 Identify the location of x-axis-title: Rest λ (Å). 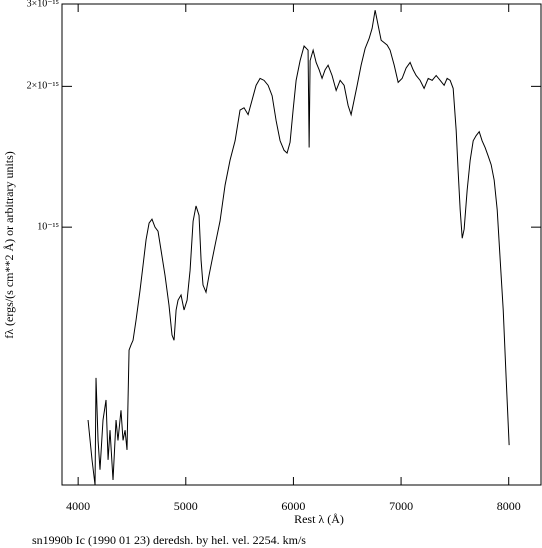
(319, 519).